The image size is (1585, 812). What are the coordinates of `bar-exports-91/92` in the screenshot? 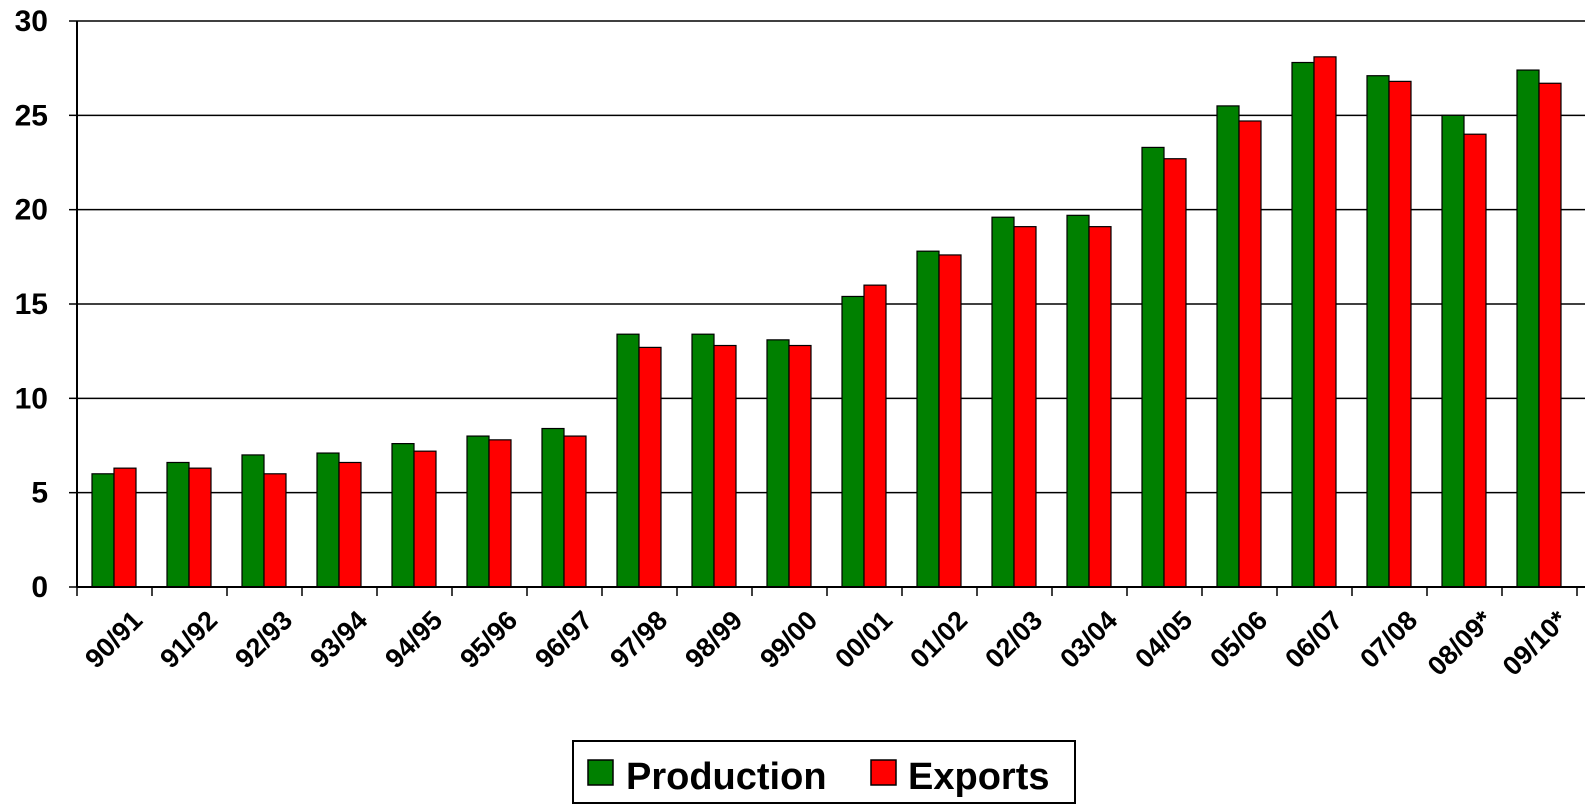 It's located at (200, 527).